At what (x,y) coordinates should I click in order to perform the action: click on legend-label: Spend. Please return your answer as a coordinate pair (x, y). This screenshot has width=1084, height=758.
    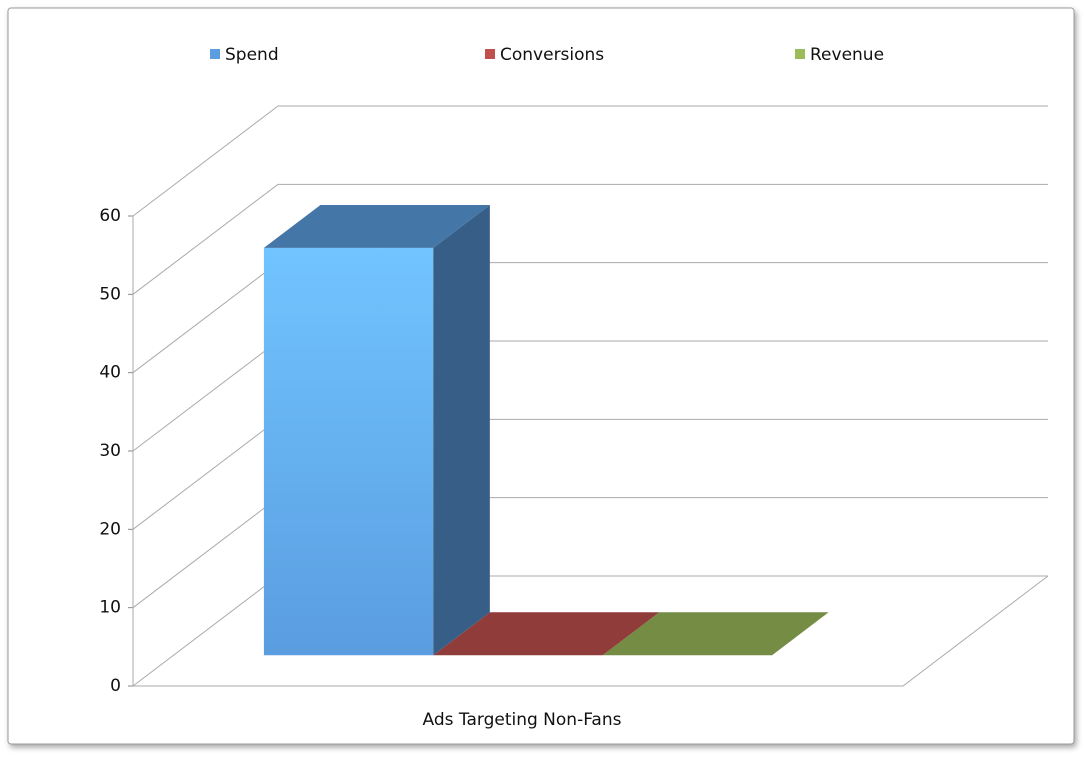
    Looking at the image, I should click on (252, 55).